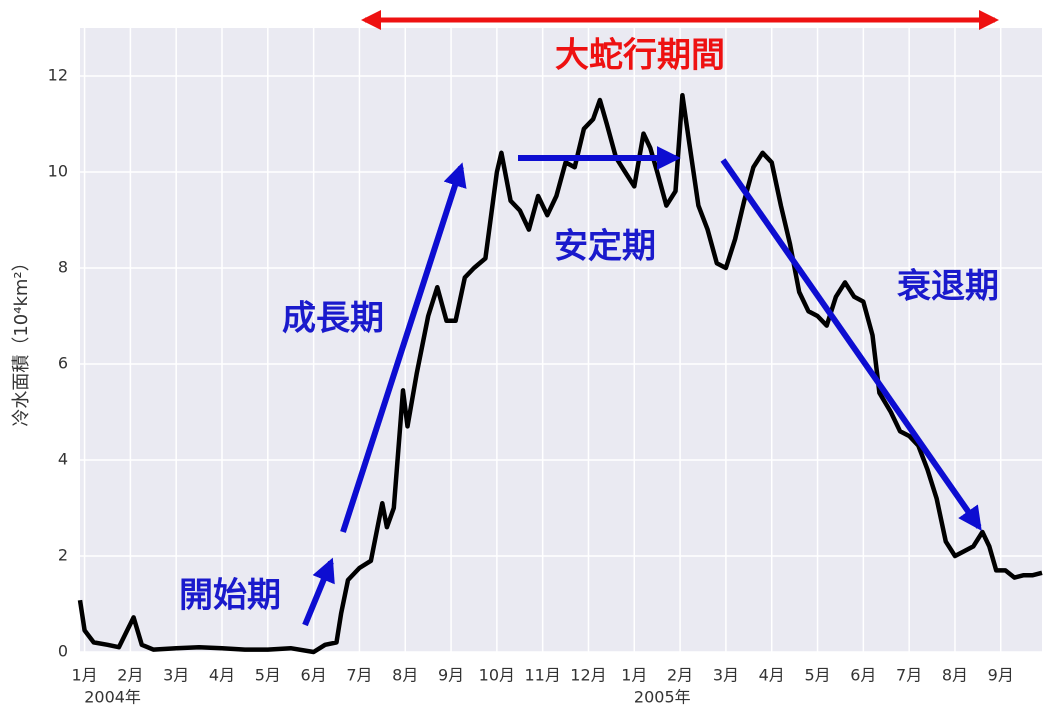  Describe the element at coordinates (662, 697) in the screenshot. I see `year-label: 2005年` at that location.